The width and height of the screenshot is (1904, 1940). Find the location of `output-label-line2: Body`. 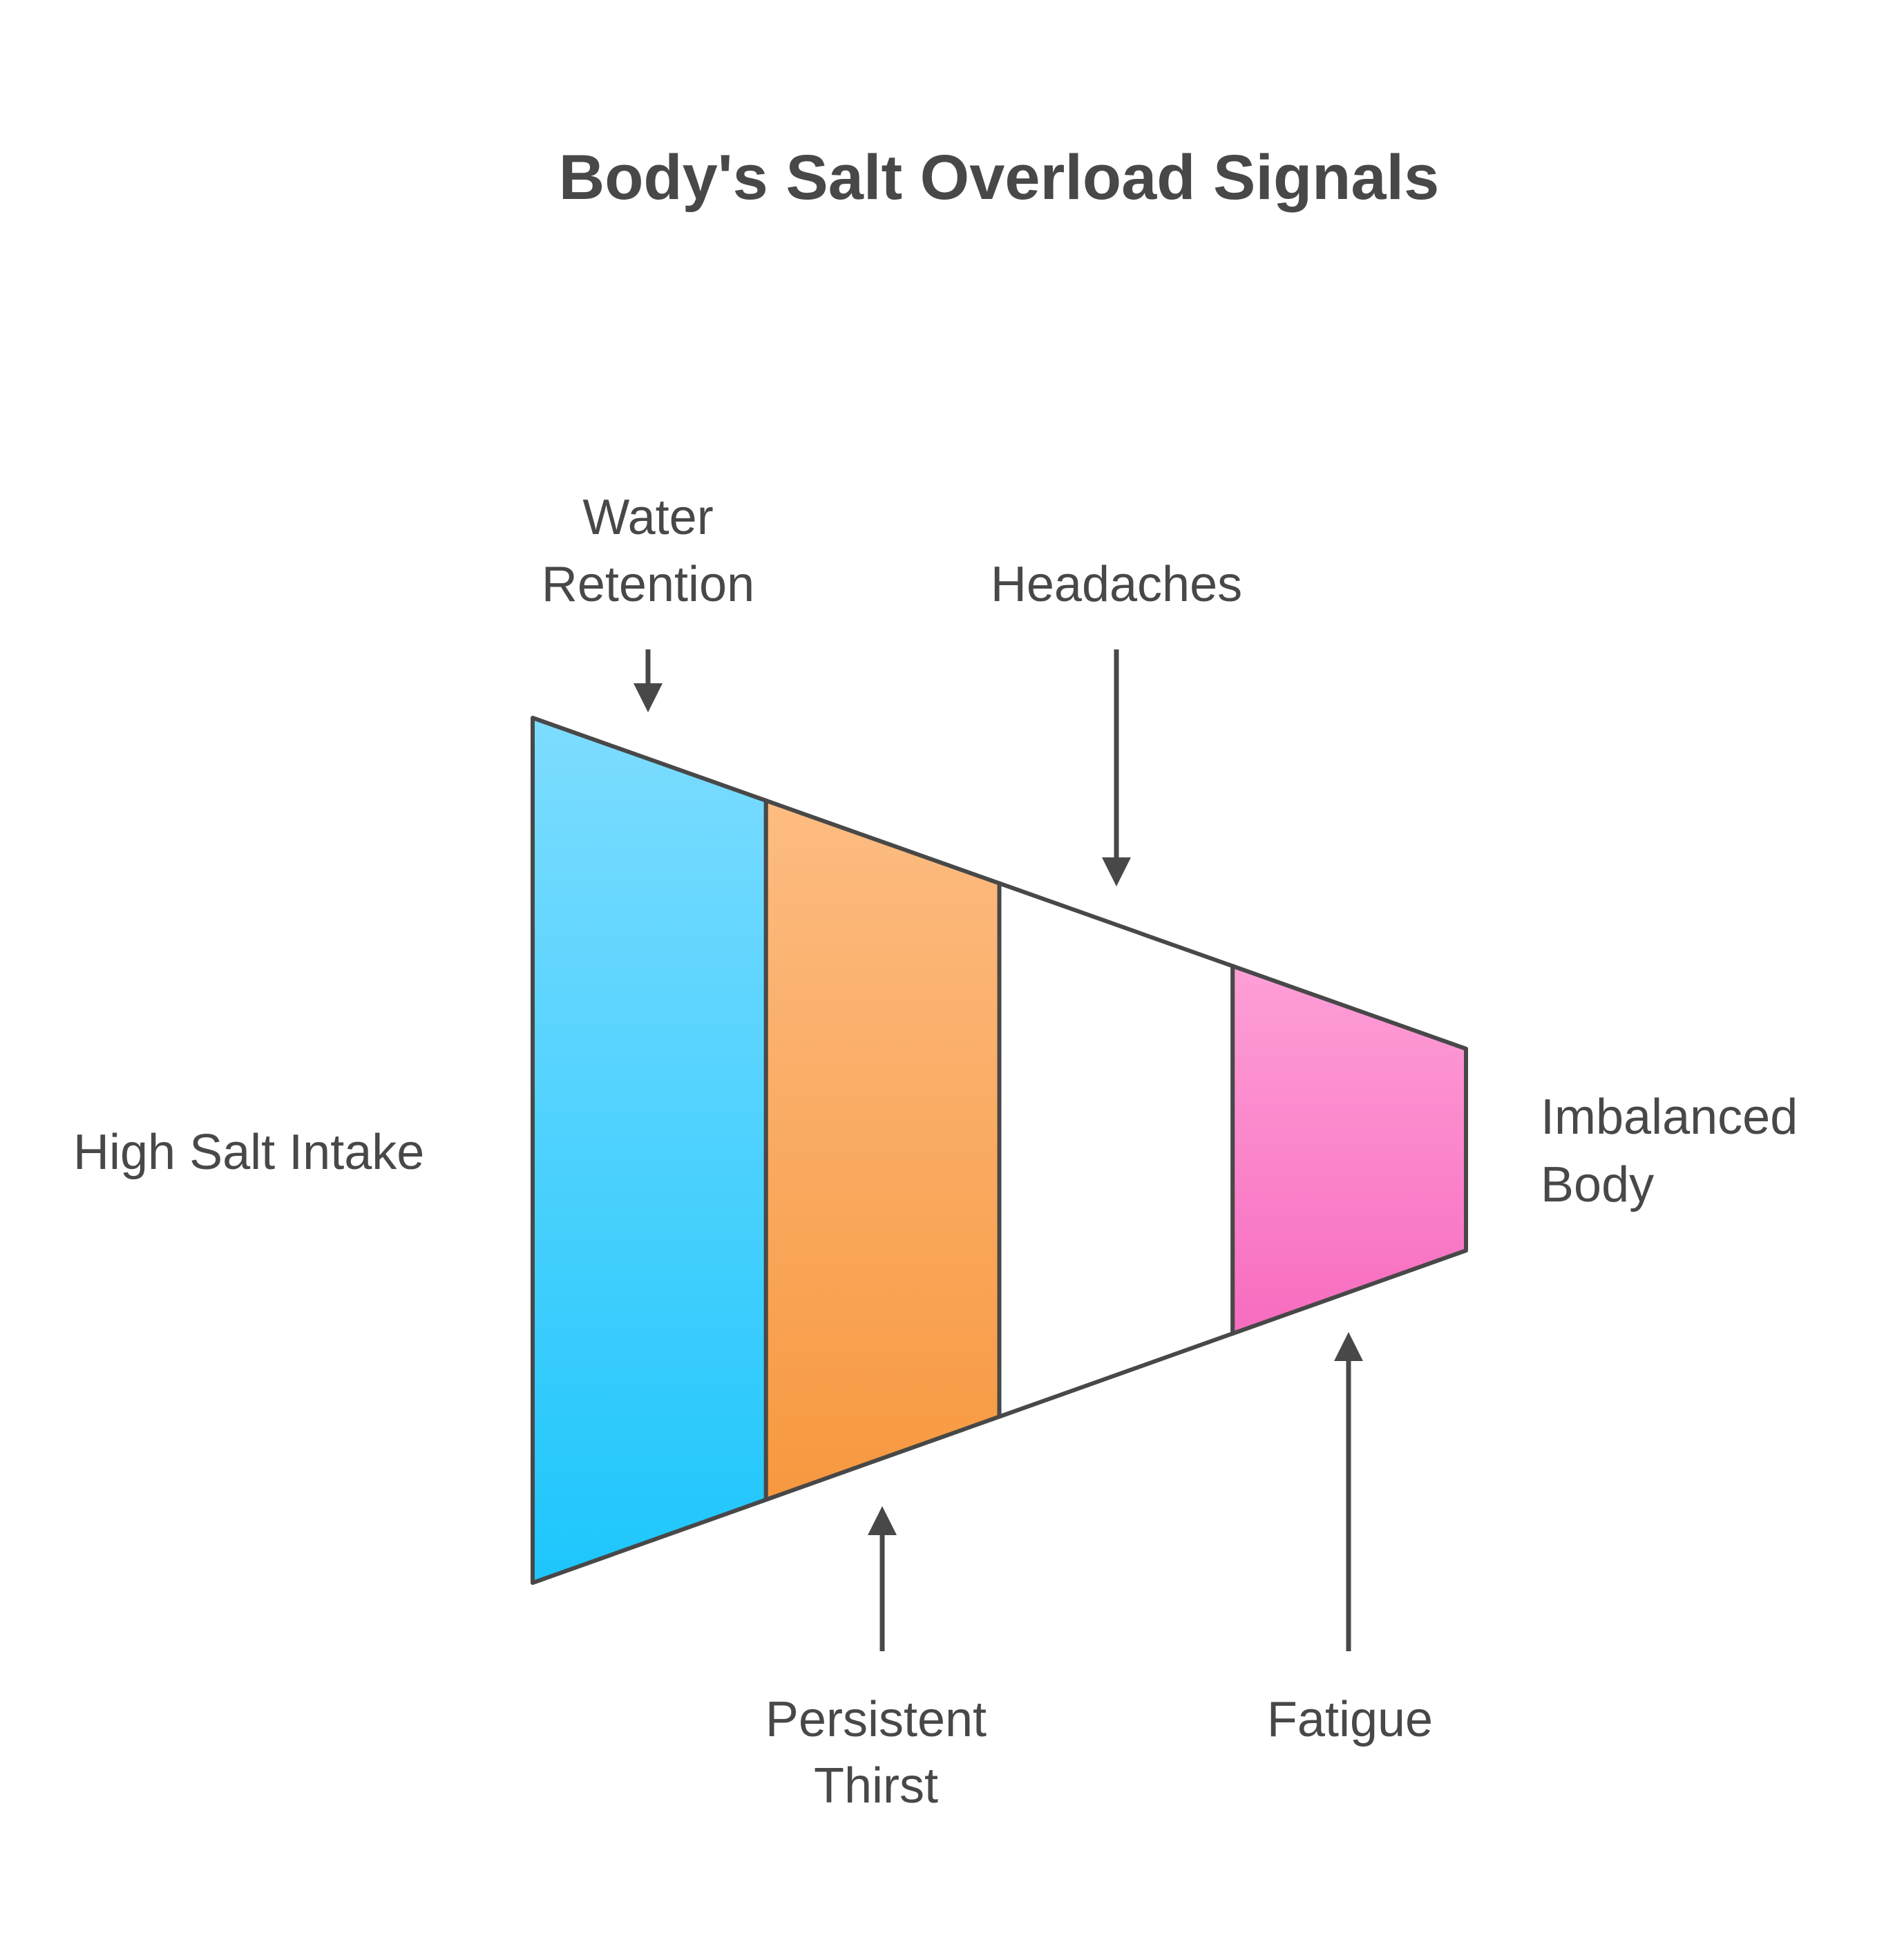

output-label-line2: Body is located at coordinates (1597, 1184).